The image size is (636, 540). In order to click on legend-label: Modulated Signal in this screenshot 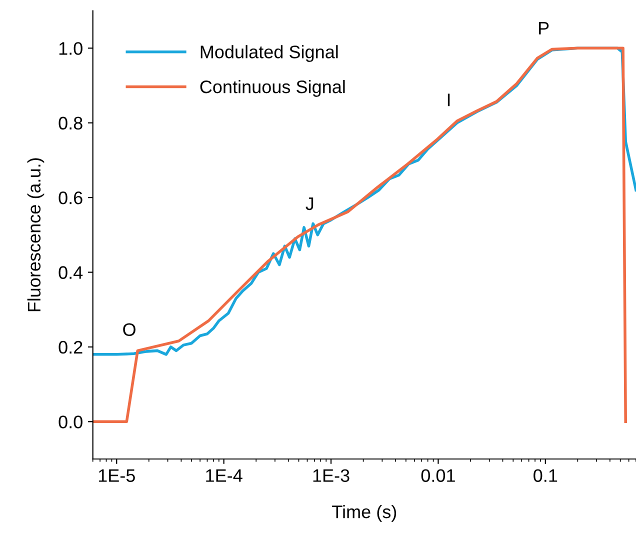, I will do `click(269, 53)`.